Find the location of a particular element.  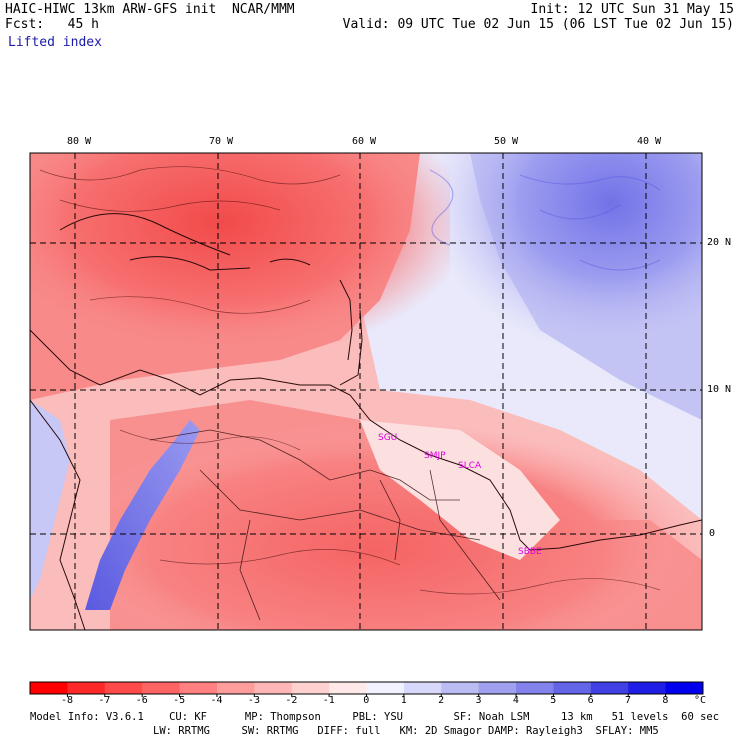

colorbar-label: 6 is located at coordinates (590, 700).